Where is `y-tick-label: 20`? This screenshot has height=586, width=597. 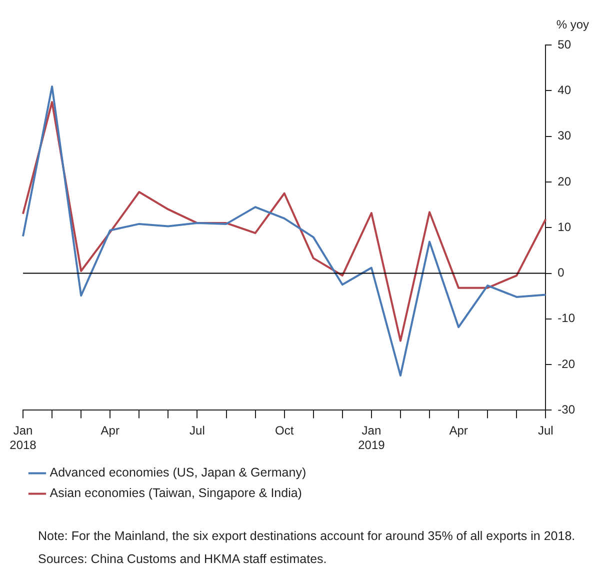 y-tick-label: 20 is located at coordinates (565, 181).